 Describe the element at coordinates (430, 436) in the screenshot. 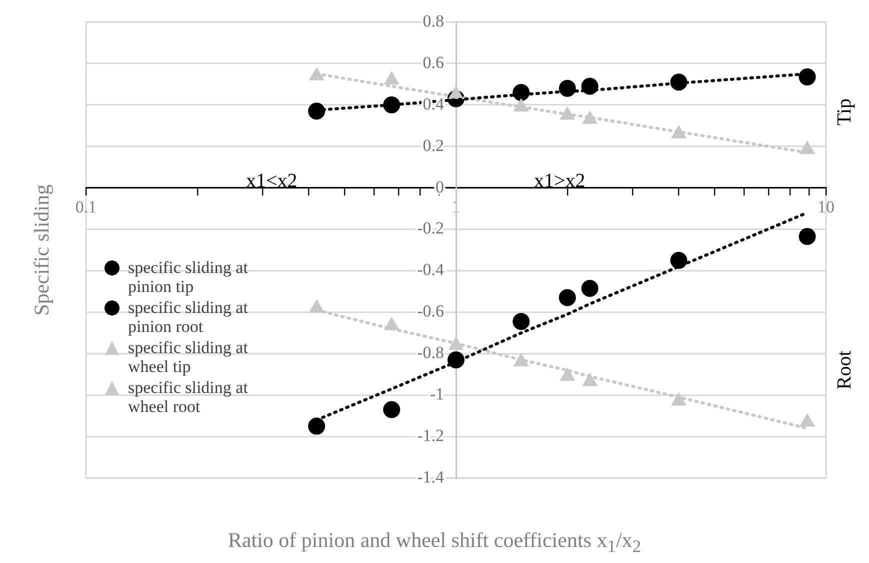

I see `y-tick-label: -1.2` at that location.